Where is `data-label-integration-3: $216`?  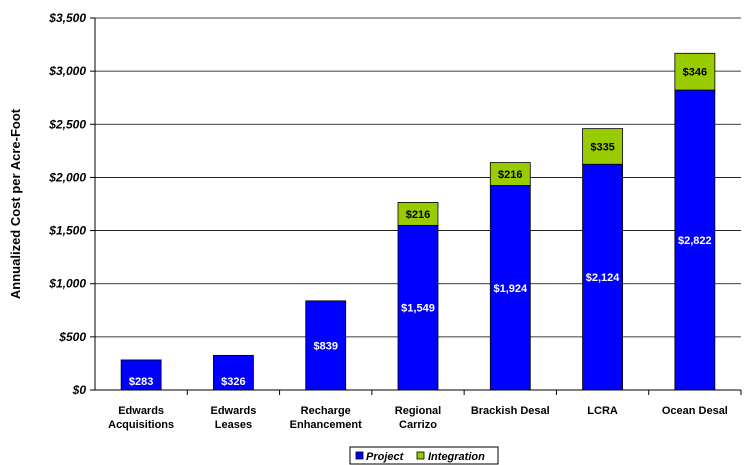 data-label-integration-3: $216 is located at coordinates (418, 215).